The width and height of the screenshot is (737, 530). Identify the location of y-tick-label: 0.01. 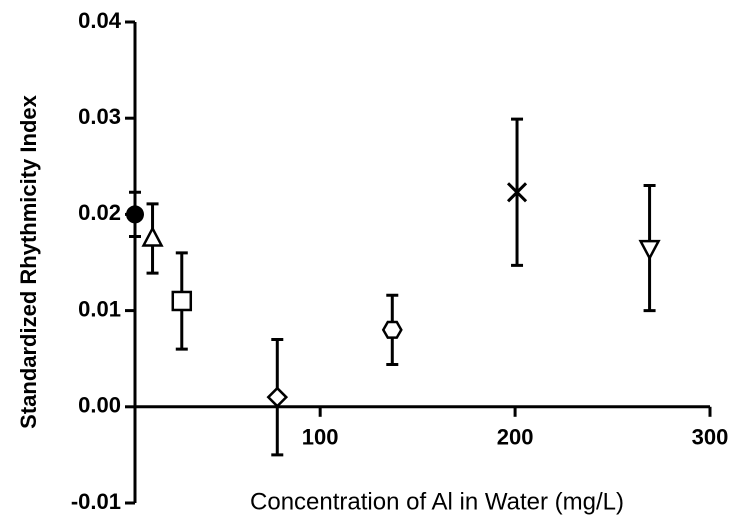
(99, 308).